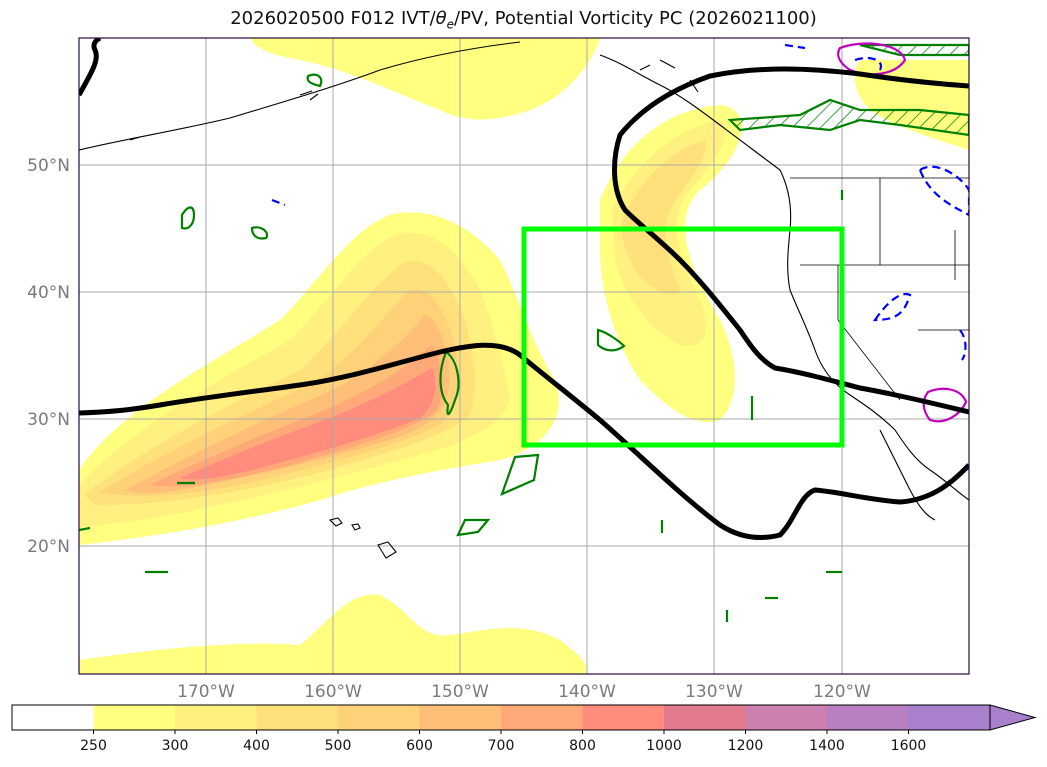 This screenshot has width=1047, height=767. Describe the element at coordinates (460, 692) in the screenshot. I see `lon-label-150w: 150°W` at that location.